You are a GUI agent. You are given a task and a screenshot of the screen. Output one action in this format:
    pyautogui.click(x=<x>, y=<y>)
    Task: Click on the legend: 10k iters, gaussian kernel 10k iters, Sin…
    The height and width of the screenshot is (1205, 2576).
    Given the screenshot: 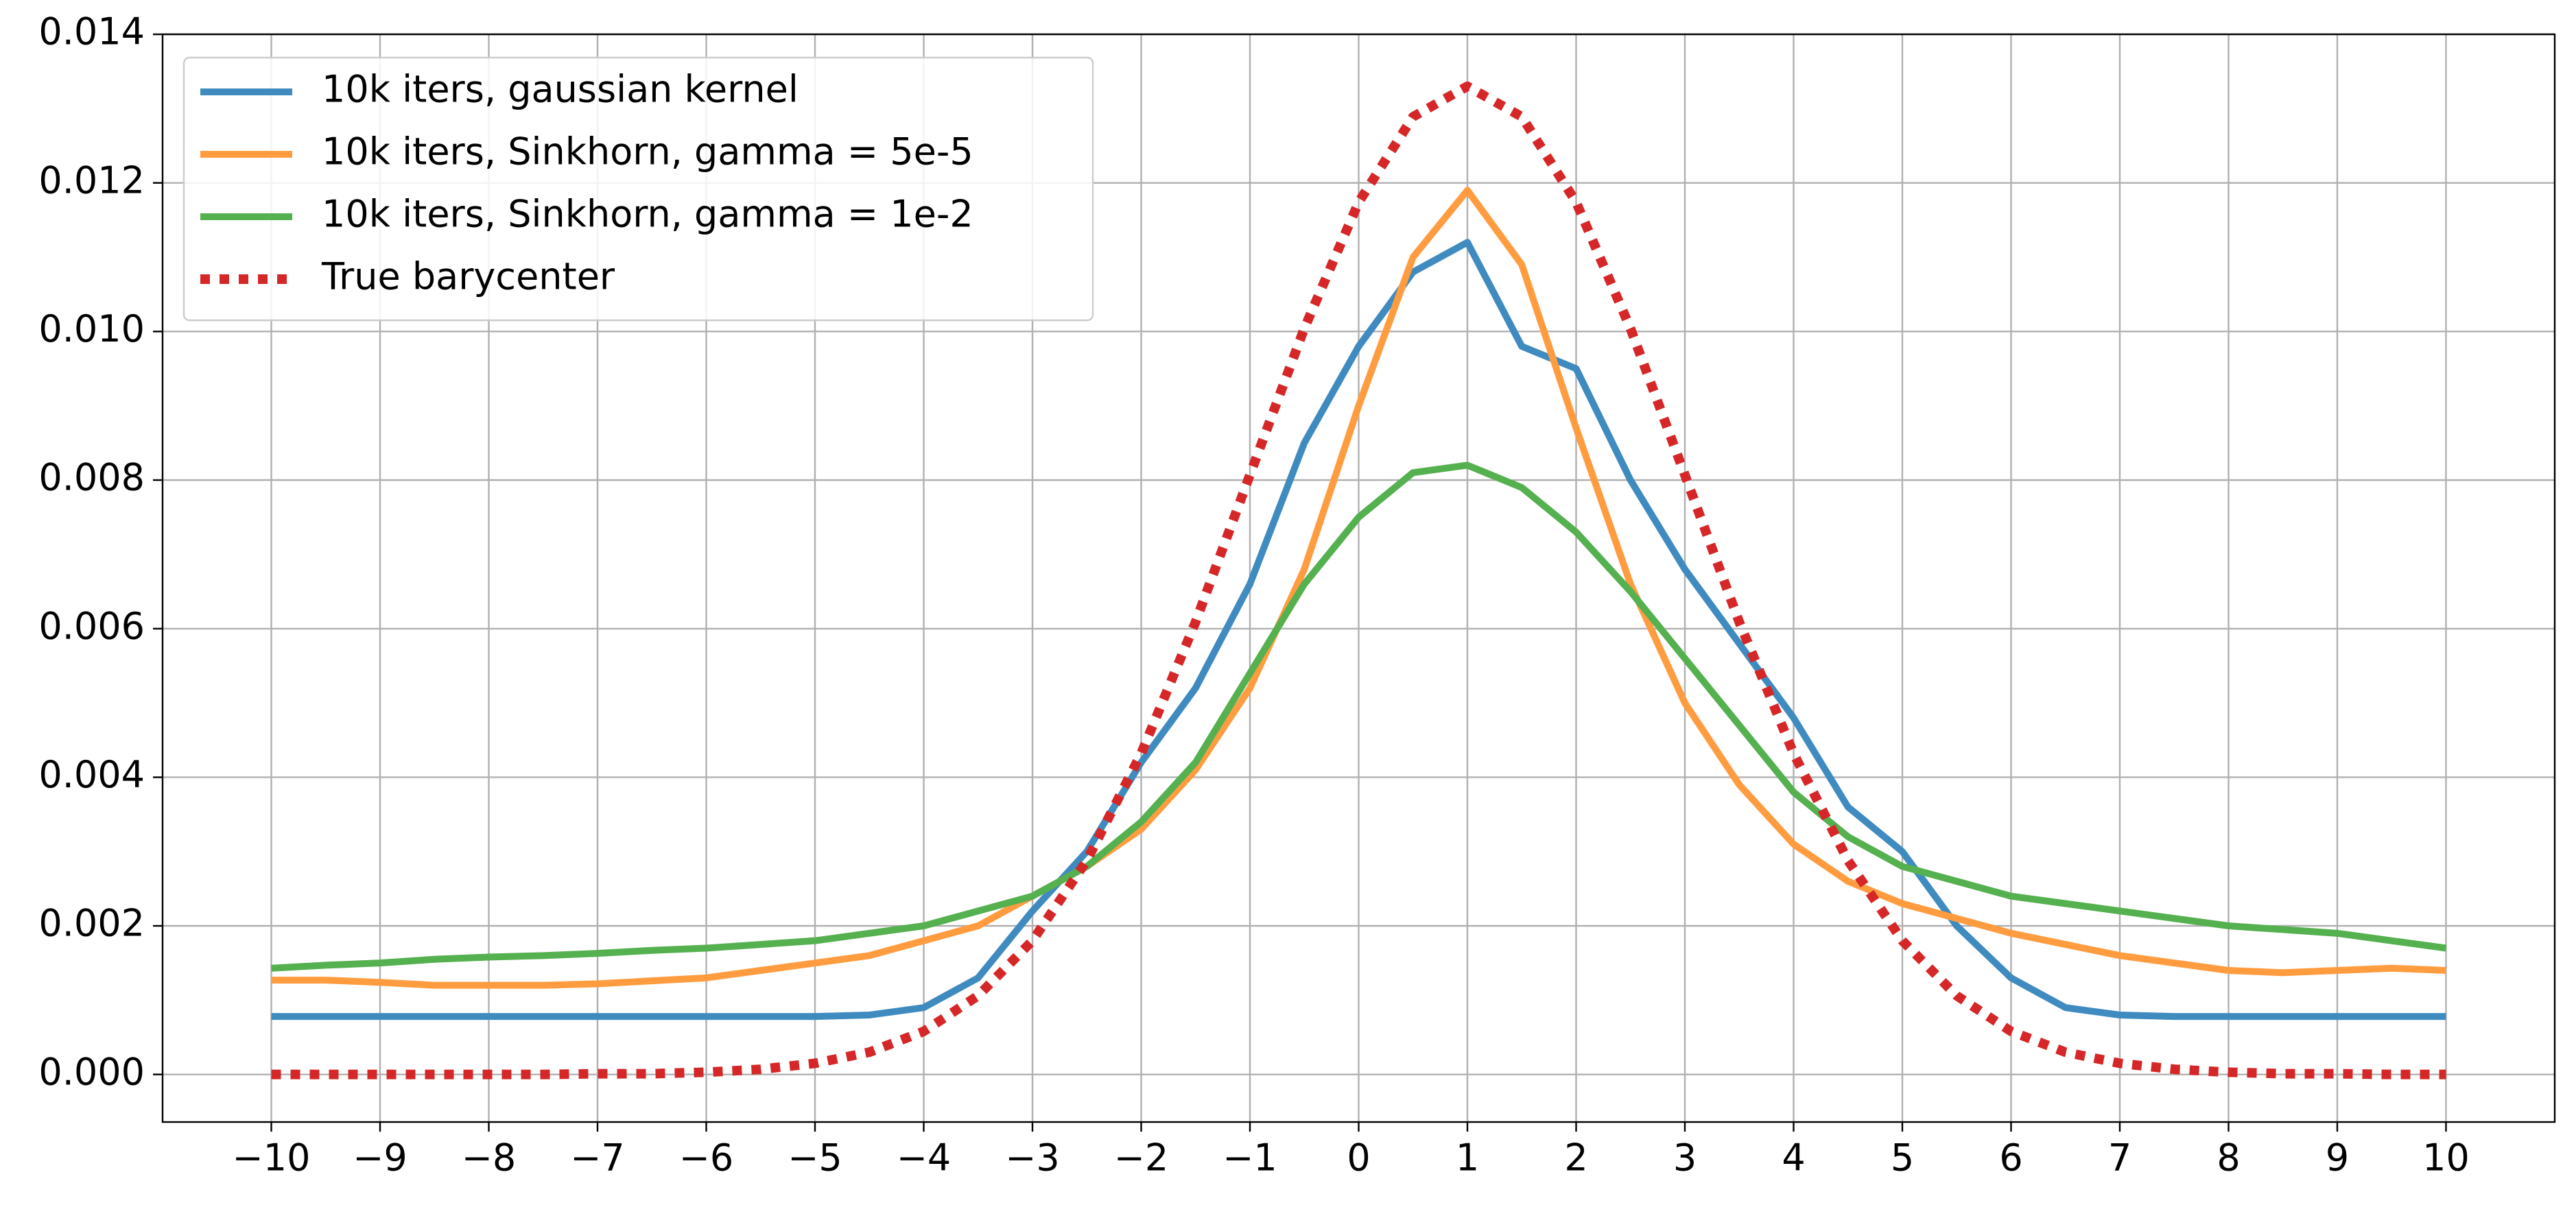 What is the action you would take?
    pyautogui.click(x=638, y=189)
    